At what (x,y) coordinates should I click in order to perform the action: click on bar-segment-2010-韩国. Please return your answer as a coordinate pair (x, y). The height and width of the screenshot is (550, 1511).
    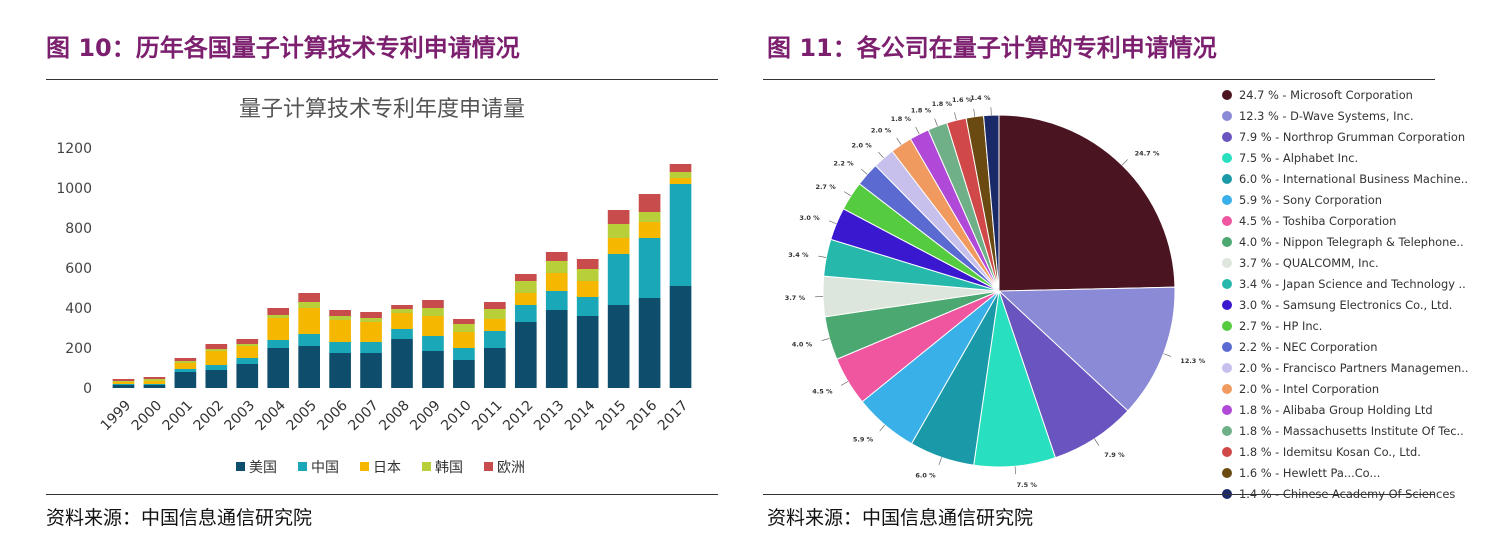
    Looking at the image, I should click on (464, 328).